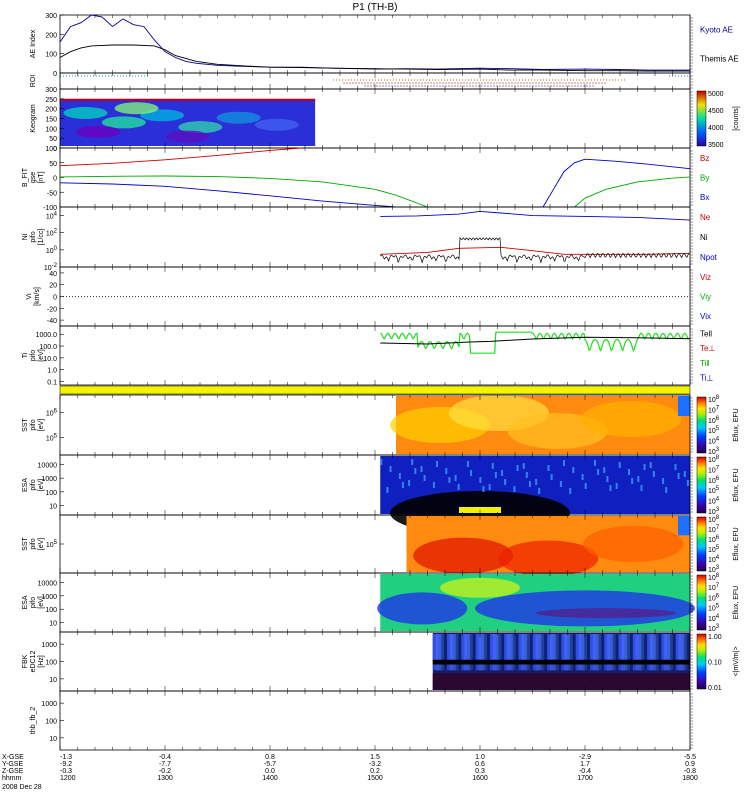 The image size is (750, 800). I want to click on panel-ni-ytick-label: 10⁴, so click(52, 216).